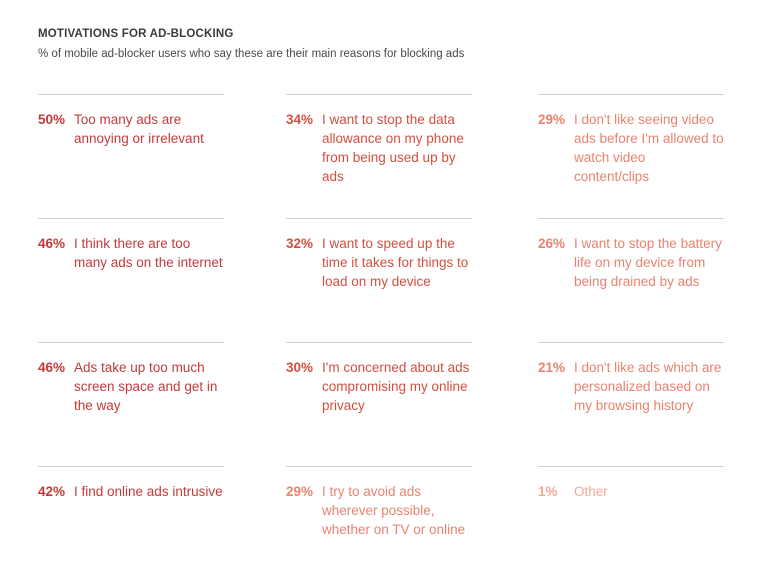 This screenshot has height=578, width=770. Describe the element at coordinates (300, 119) in the screenshot. I see `stat-percentage: 34%` at that location.